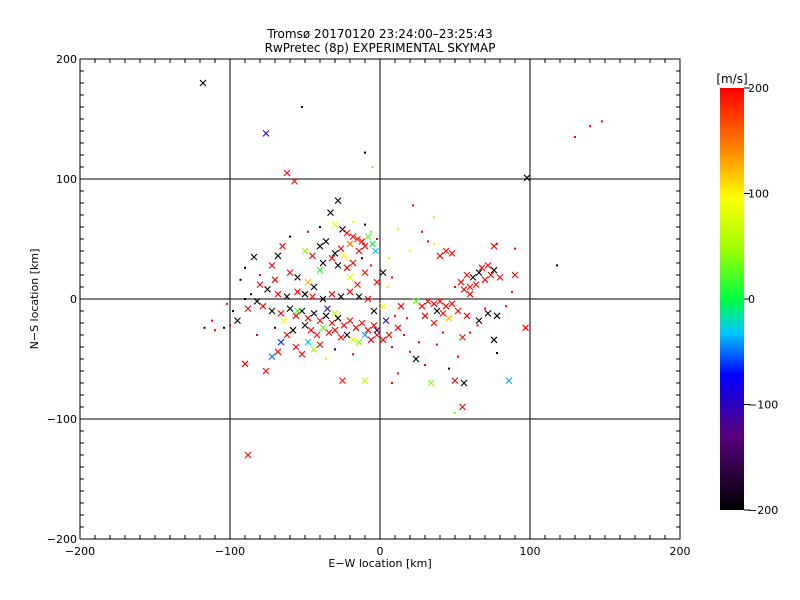 This screenshot has height=600, width=800. I want to click on x-tick-label: −100, so click(230, 551).